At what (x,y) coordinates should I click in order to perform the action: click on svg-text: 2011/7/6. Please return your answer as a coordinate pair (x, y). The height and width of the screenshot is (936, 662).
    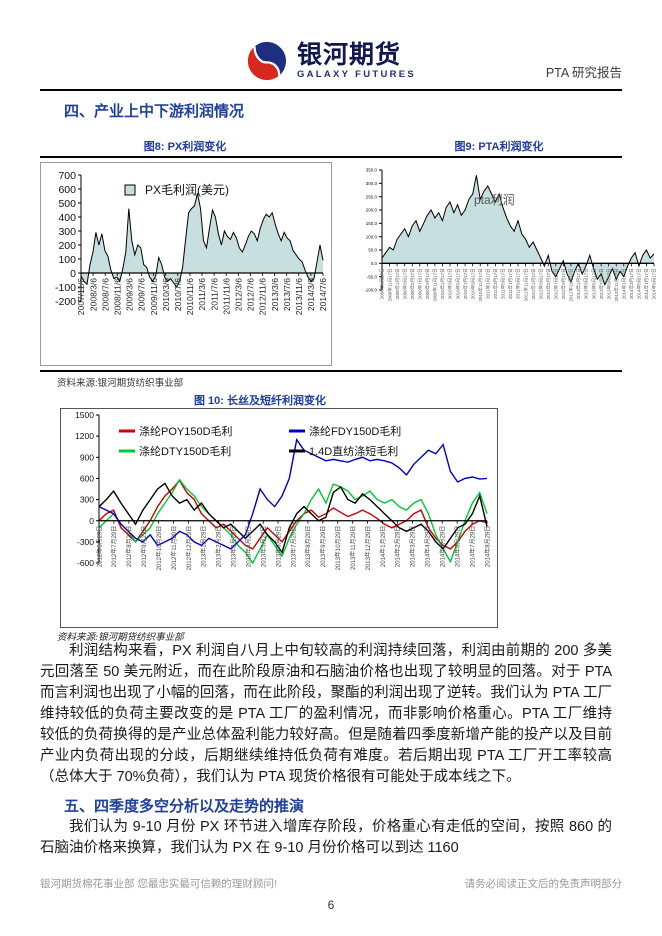
    Looking at the image, I should click on (214, 294).